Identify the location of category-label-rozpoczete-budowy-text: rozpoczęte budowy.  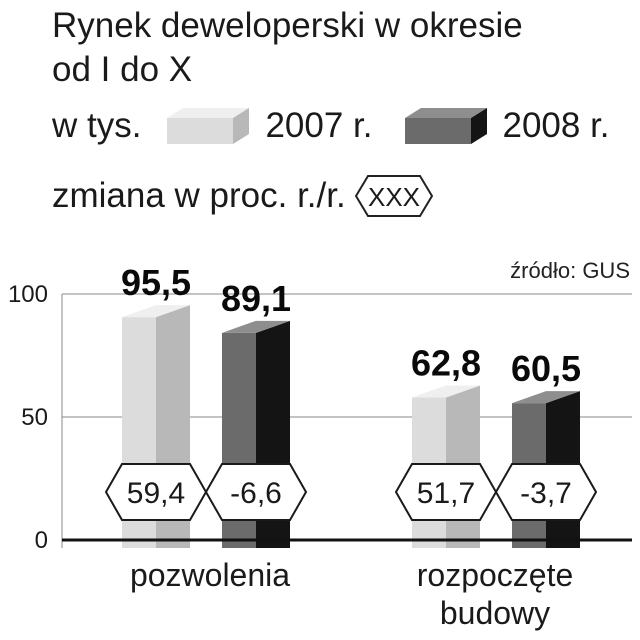
(495, 594).